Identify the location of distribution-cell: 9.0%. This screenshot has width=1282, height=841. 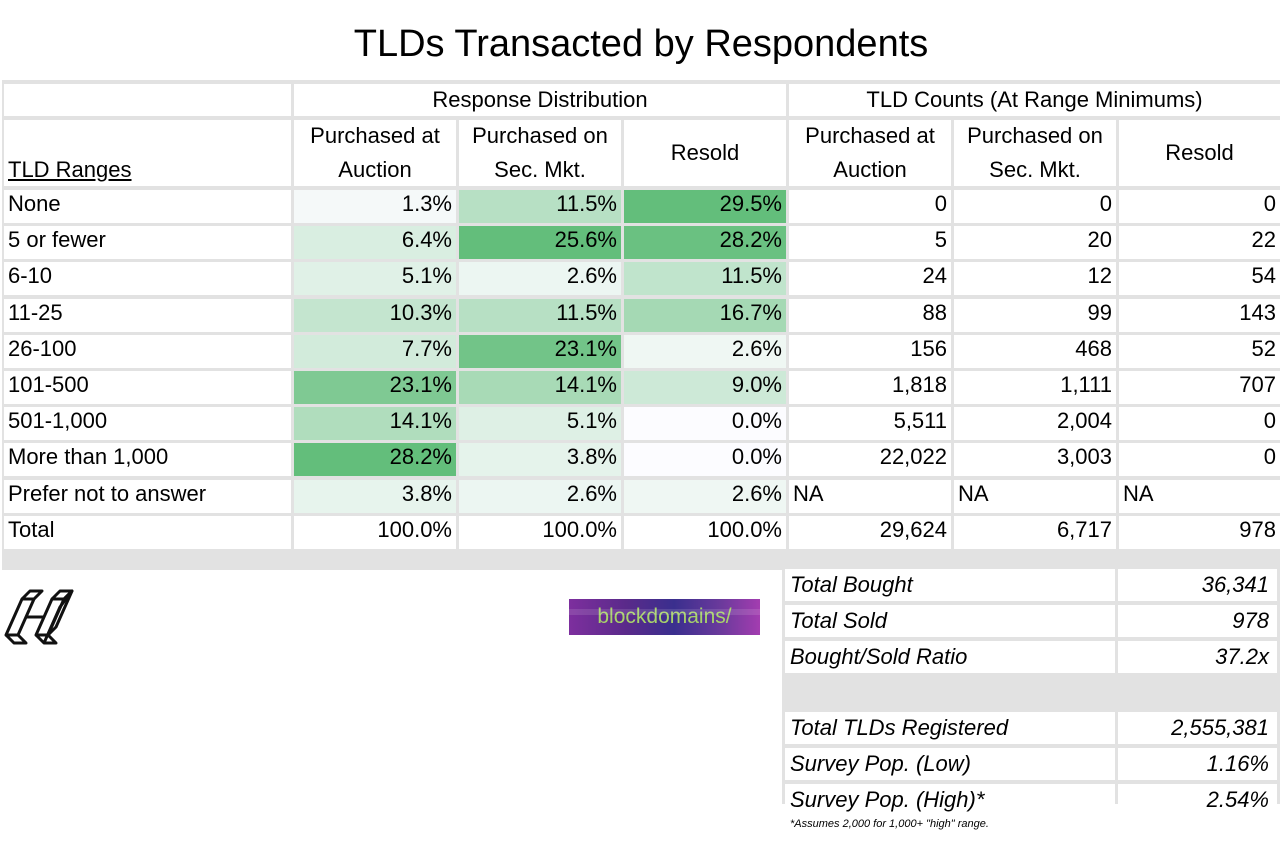
(705, 387).